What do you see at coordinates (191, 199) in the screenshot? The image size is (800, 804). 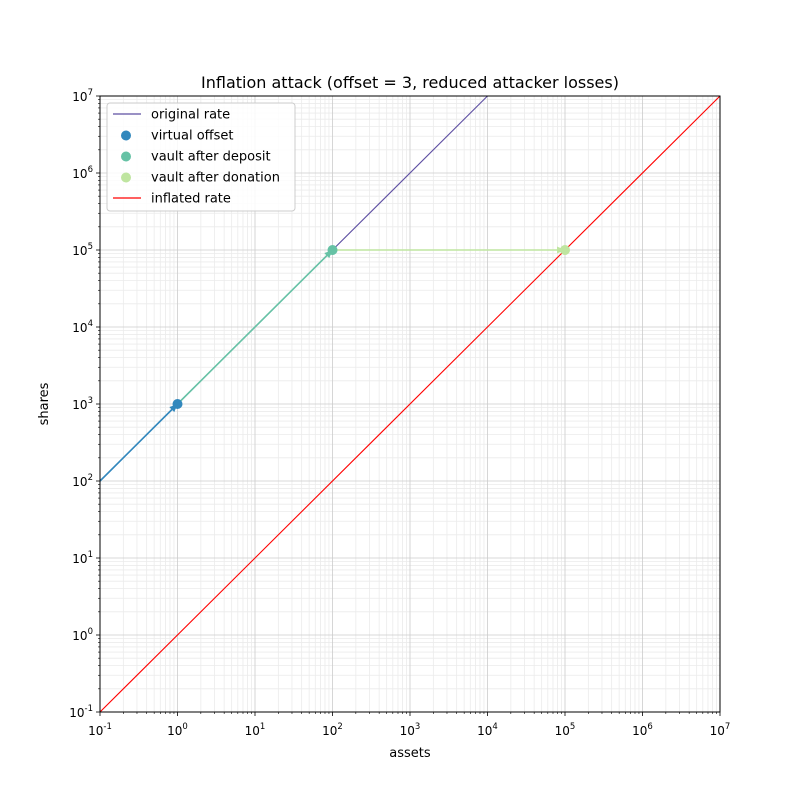 I see `legend-label: inflated rate` at bounding box center [191, 199].